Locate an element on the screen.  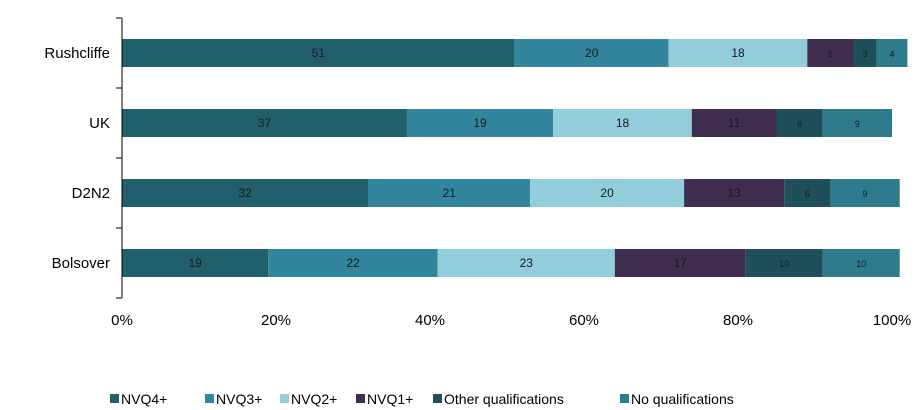
data-label: 3 is located at coordinates (865, 54).